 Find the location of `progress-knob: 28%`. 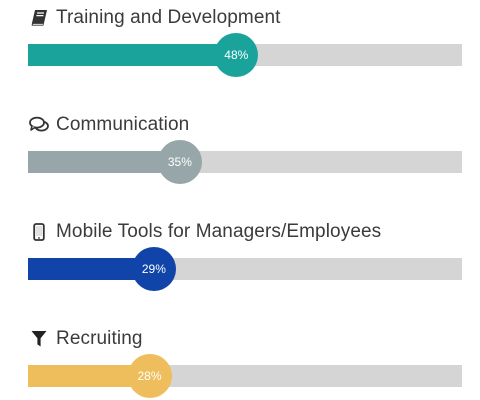

progress-knob: 28% is located at coordinates (149, 376).